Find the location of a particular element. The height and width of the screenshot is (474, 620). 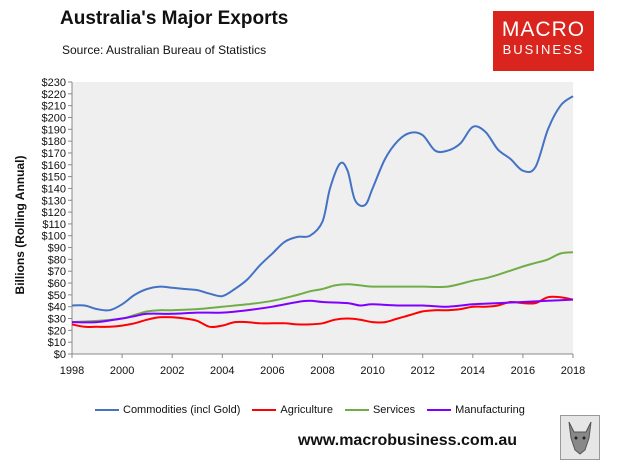

x-tick-label: 2002 is located at coordinates (172, 371).